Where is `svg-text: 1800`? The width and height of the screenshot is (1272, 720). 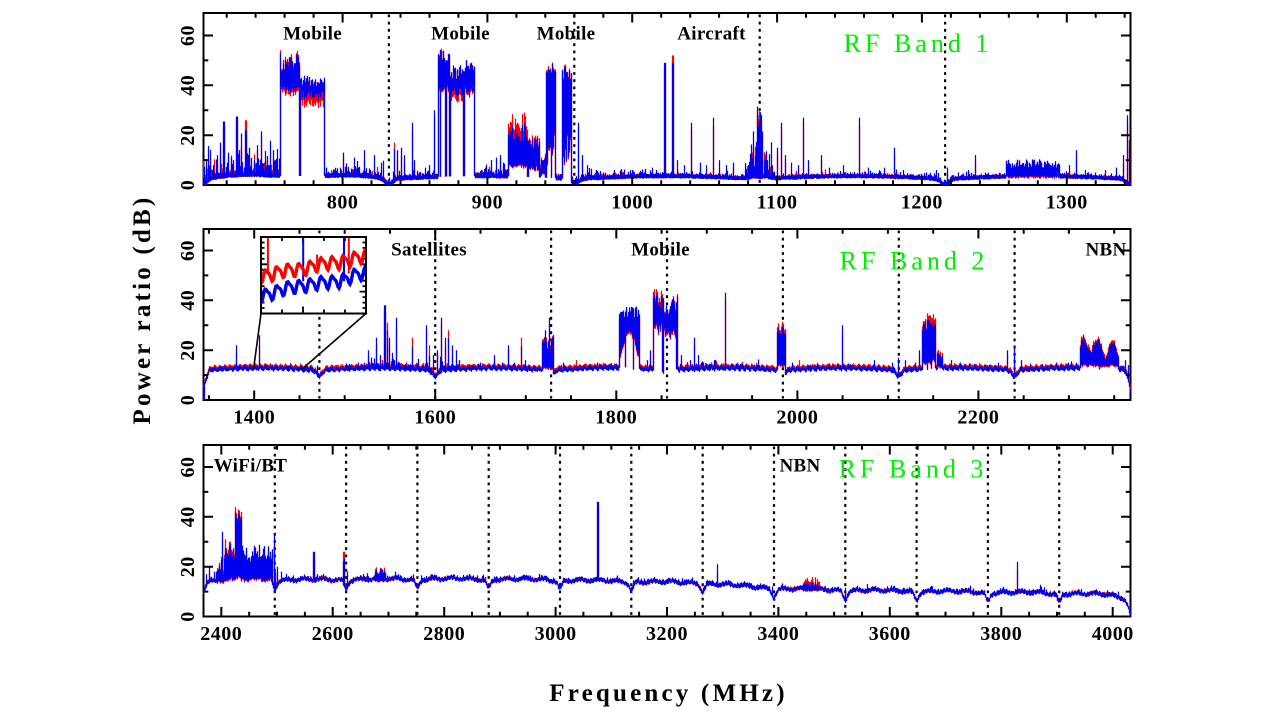 svg-text: 1800 is located at coordinates (616, 418).